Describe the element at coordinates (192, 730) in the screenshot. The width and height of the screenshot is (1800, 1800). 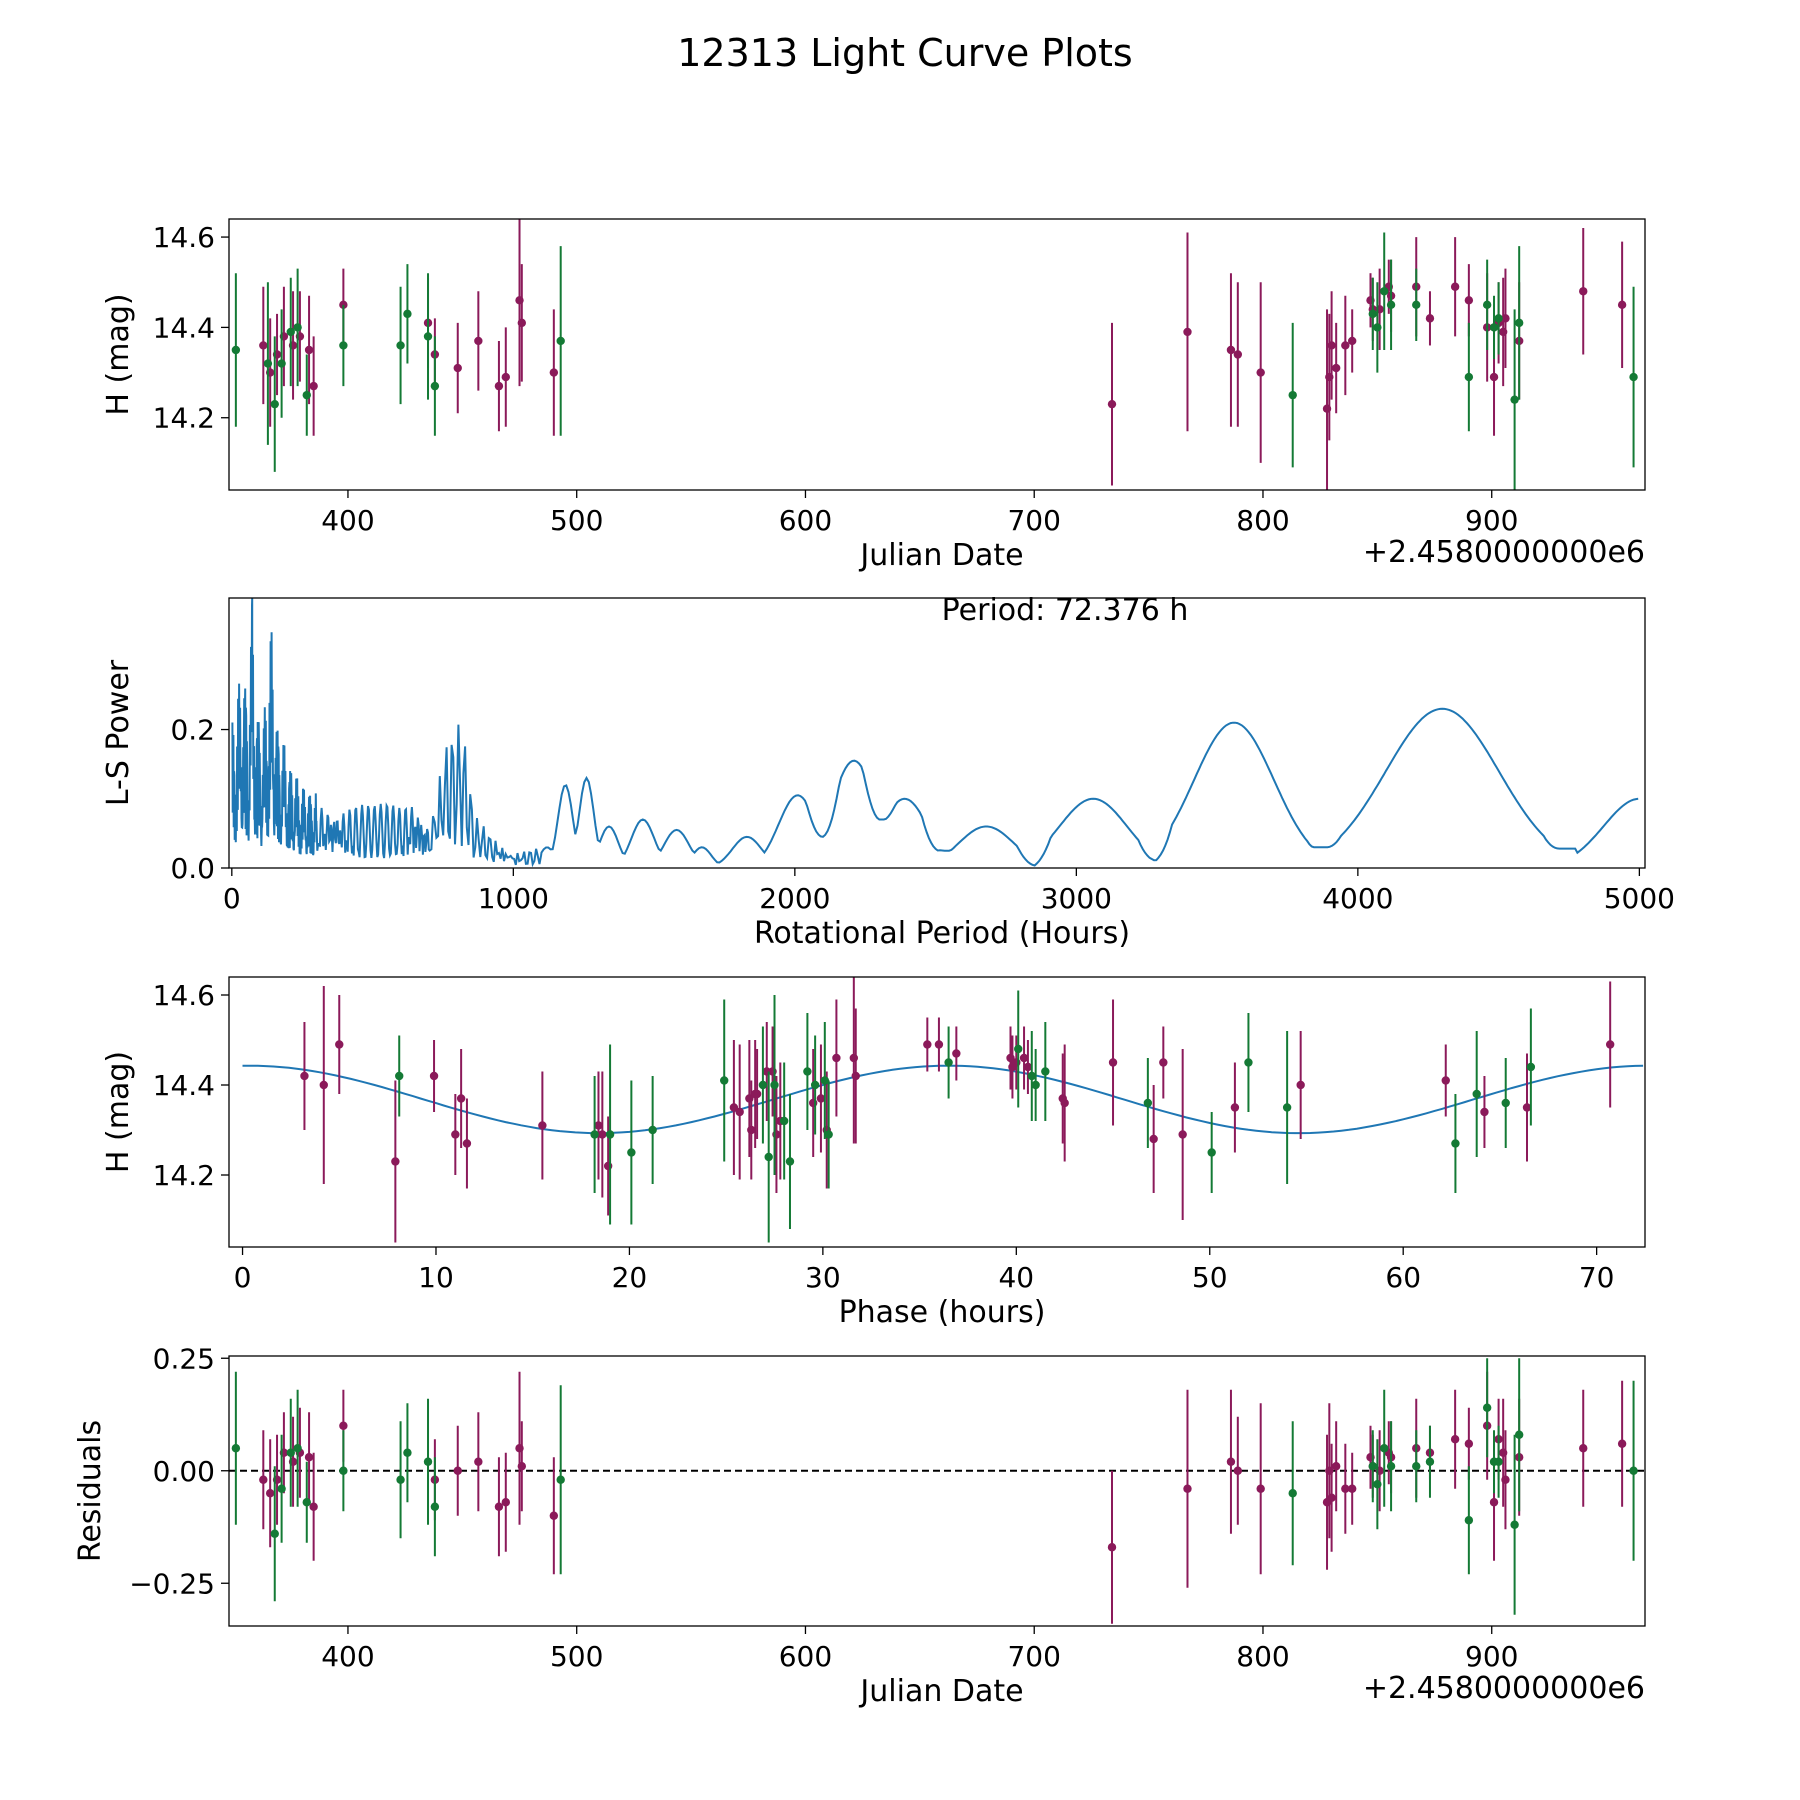
I see `y-tick-label: 0.2` at that location.